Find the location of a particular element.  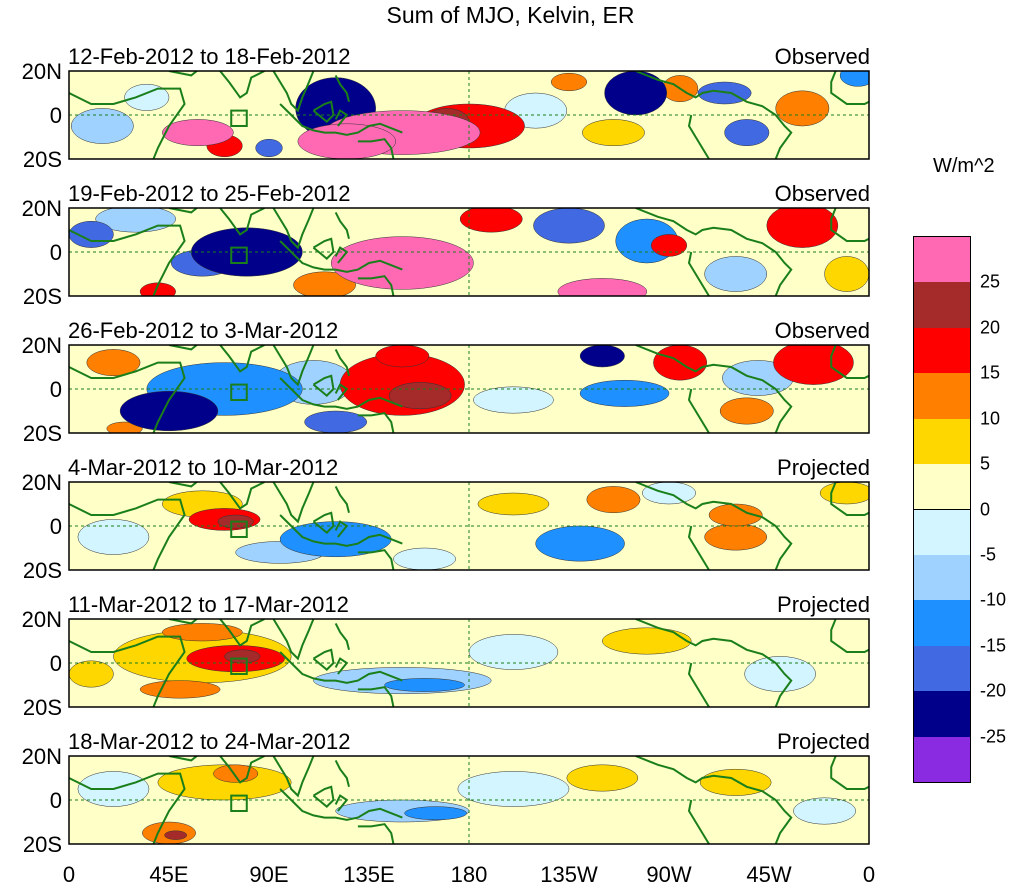

legend-tick-label: -25 is located at coordinates (993, 736).